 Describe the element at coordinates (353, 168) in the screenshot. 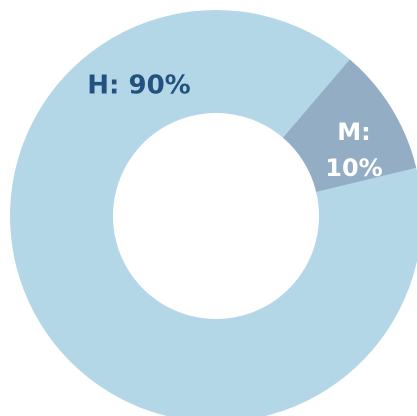

I see `slice-label-m-value: 10%` at that location.